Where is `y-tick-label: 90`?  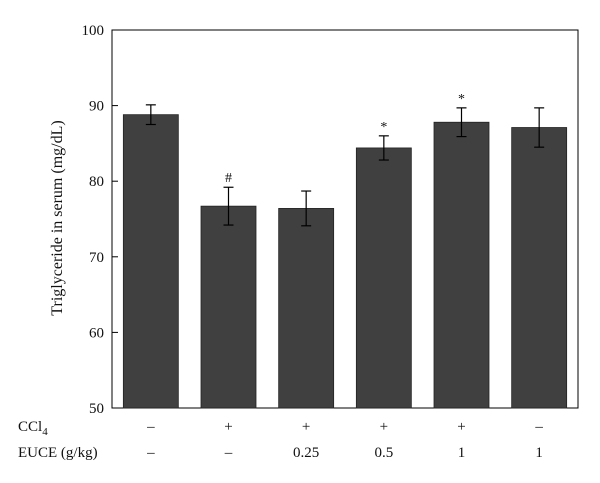 y-tick-label: 90 is located at coordinates (96, 107).